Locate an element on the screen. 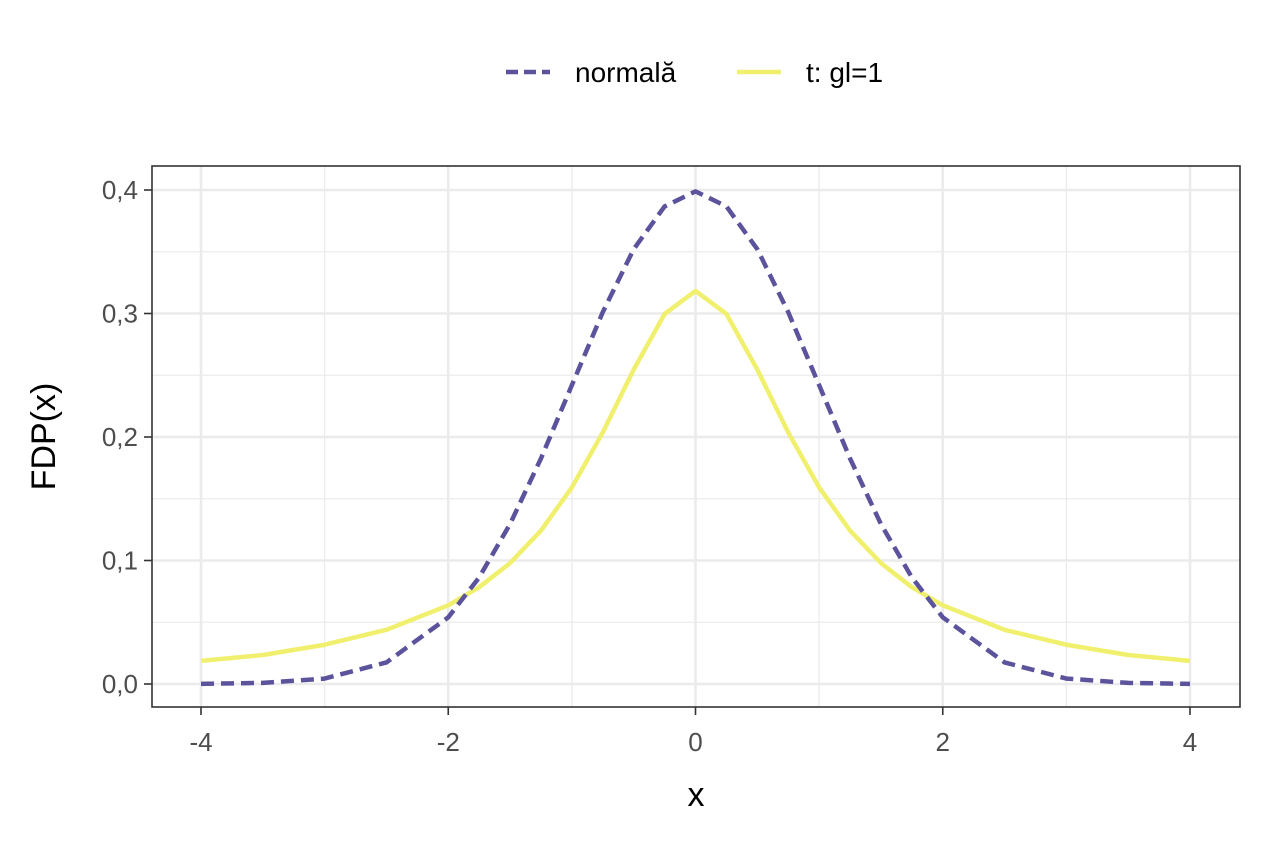 This screenshot has width=1264, height=843. x-tick-label: 2 is located at coordinates (943, 742).